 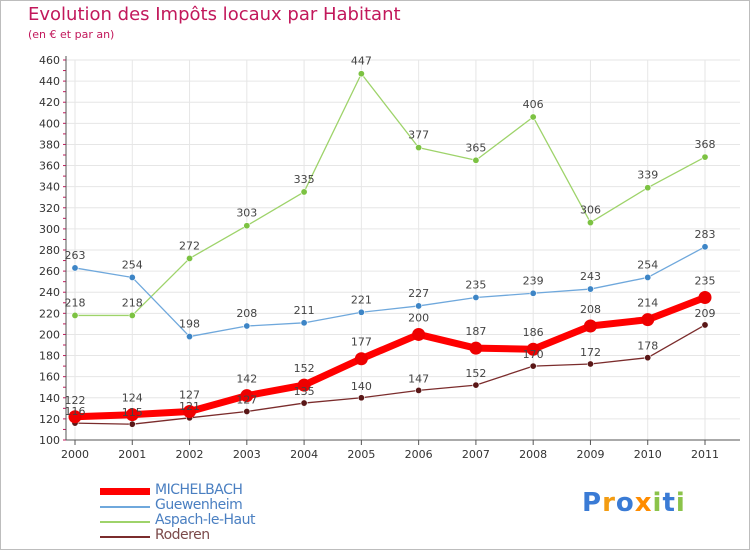 What do you see at coordinates (705, 281) in the screenshot?
I see `data-label-michelbach: 235` at bounding box center [705, 281].